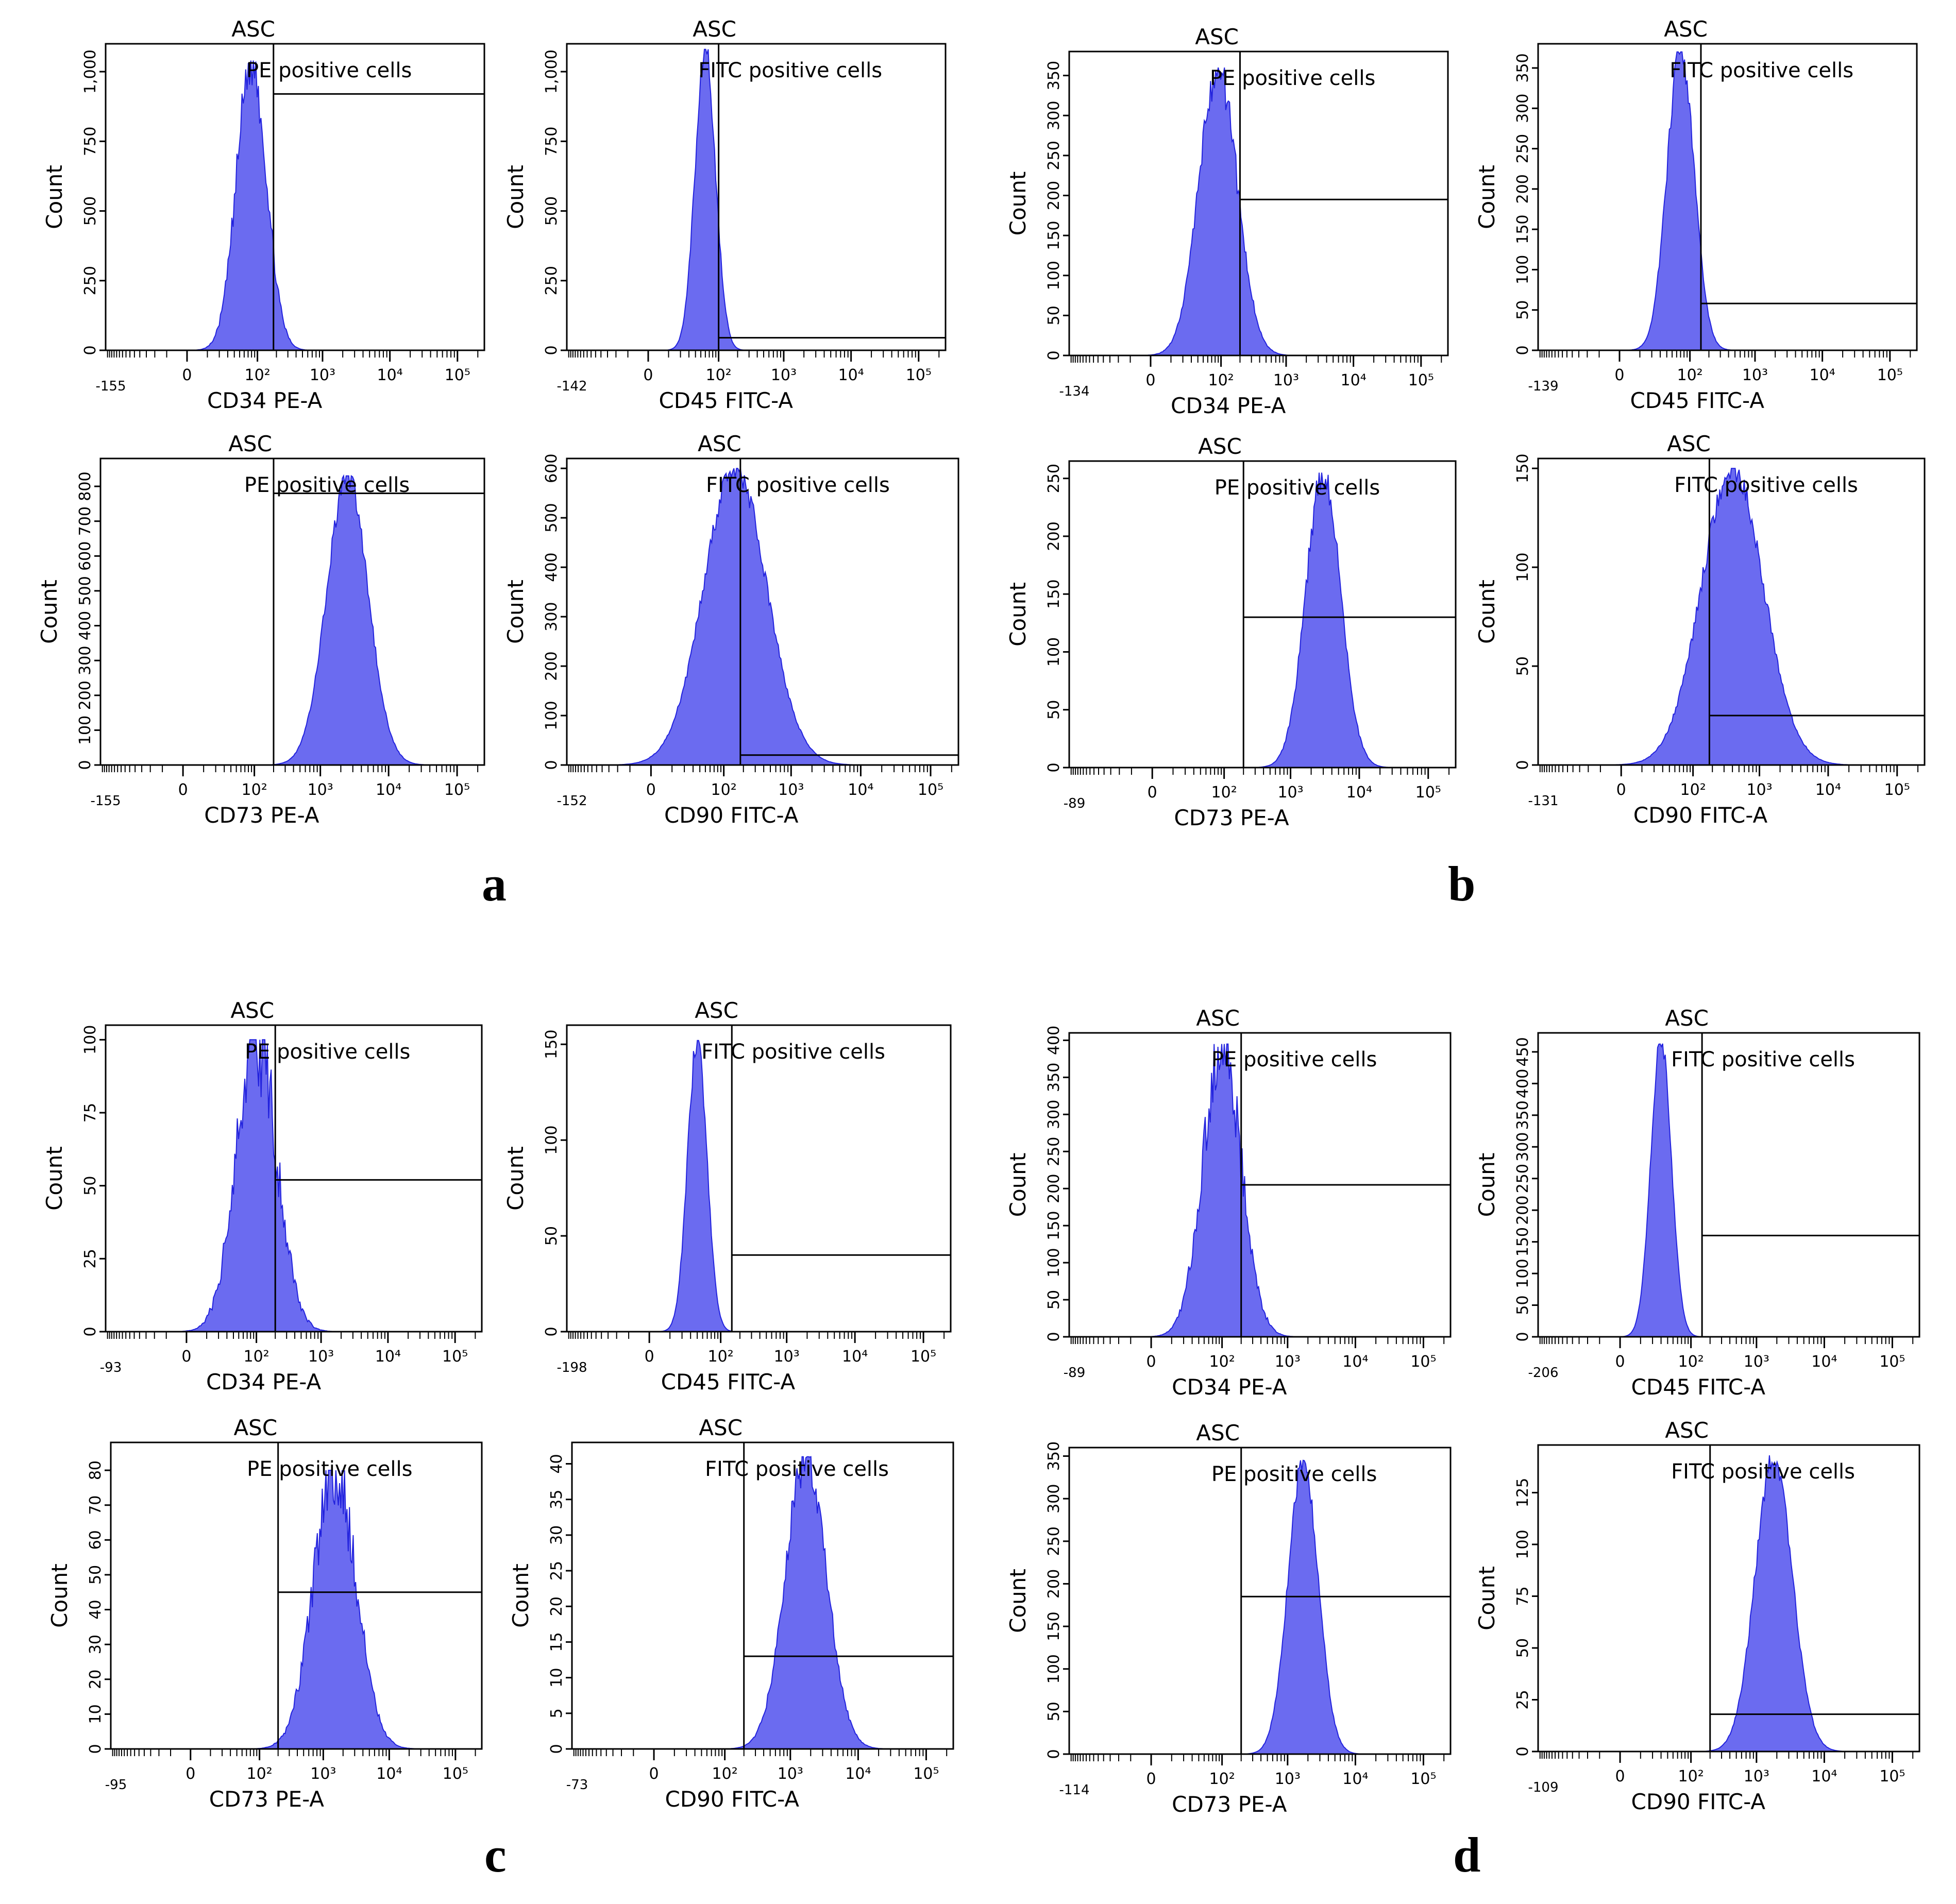 This screenshot has width=1956, height=1904. I want to click on y-tick-label-b1: 350, so click(1054, 75).